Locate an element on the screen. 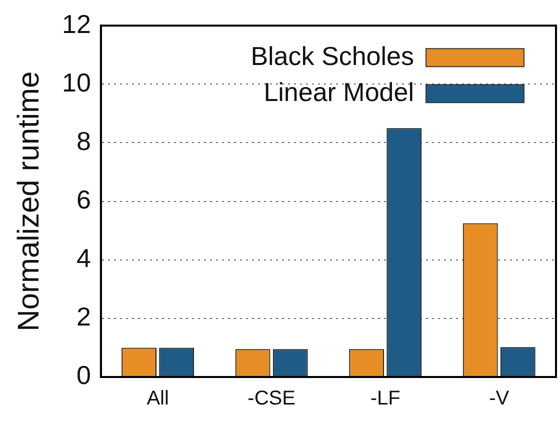 This screenshot has width=560, height=425. y-tick-label: 8 is located at coordinates (83, 141).